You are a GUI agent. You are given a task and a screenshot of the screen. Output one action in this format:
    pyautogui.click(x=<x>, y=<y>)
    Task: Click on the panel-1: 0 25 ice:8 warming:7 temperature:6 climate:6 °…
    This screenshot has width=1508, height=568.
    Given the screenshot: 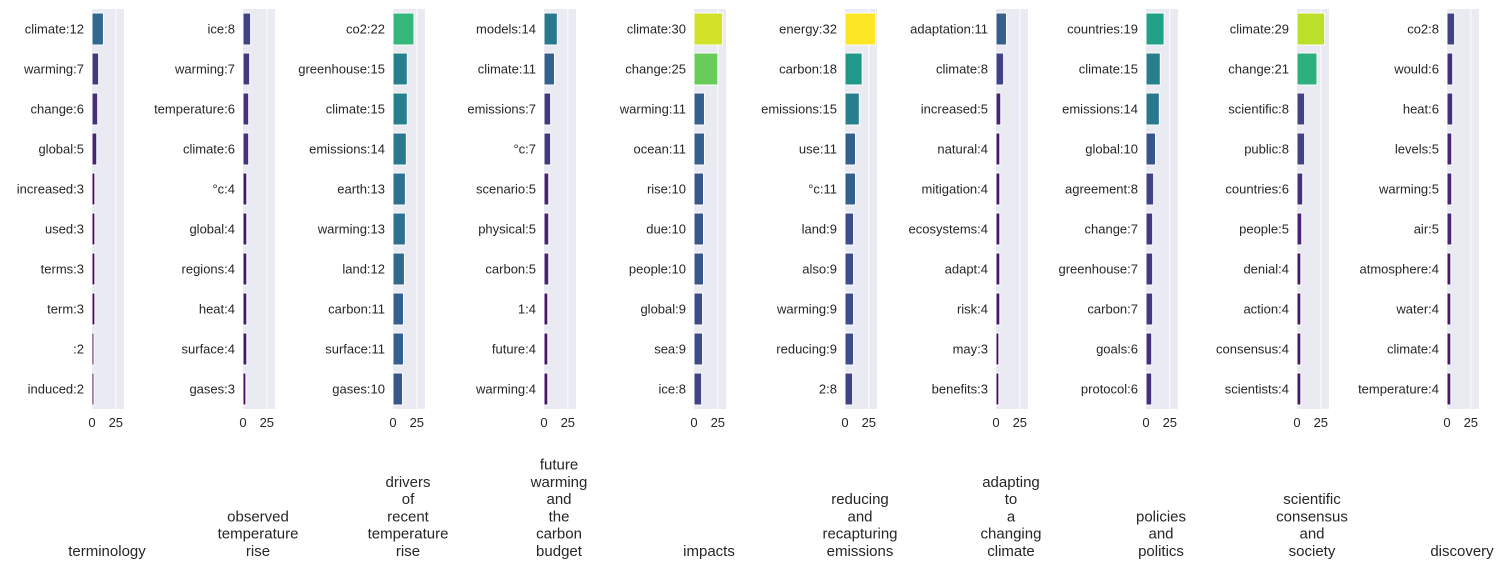 What is the action you would take?
    pyautogui.click(x=226, y=284)
    